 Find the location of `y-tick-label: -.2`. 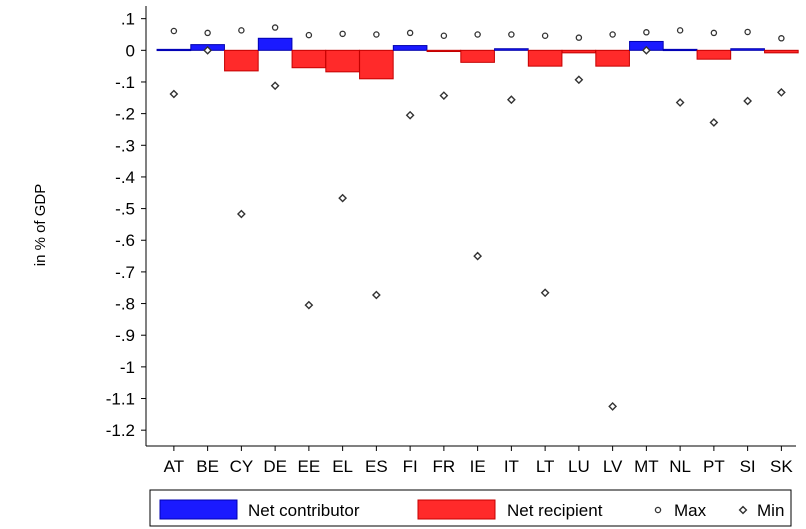

y-tick-label: -.2 is located at coordinates (125, 114).